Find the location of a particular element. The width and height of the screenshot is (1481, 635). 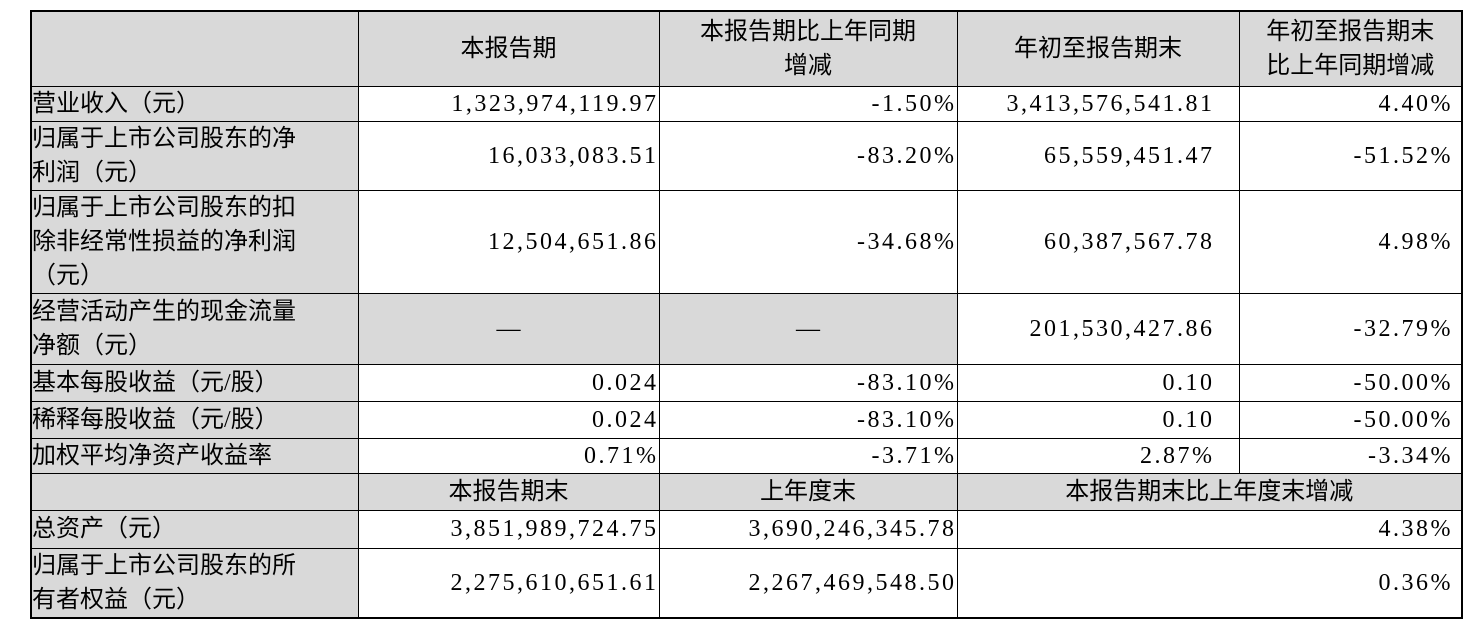

mid-header-row: 本报告期末 上年度末 本报告期末比上年度末增减 is located at coordinates (746, 491).